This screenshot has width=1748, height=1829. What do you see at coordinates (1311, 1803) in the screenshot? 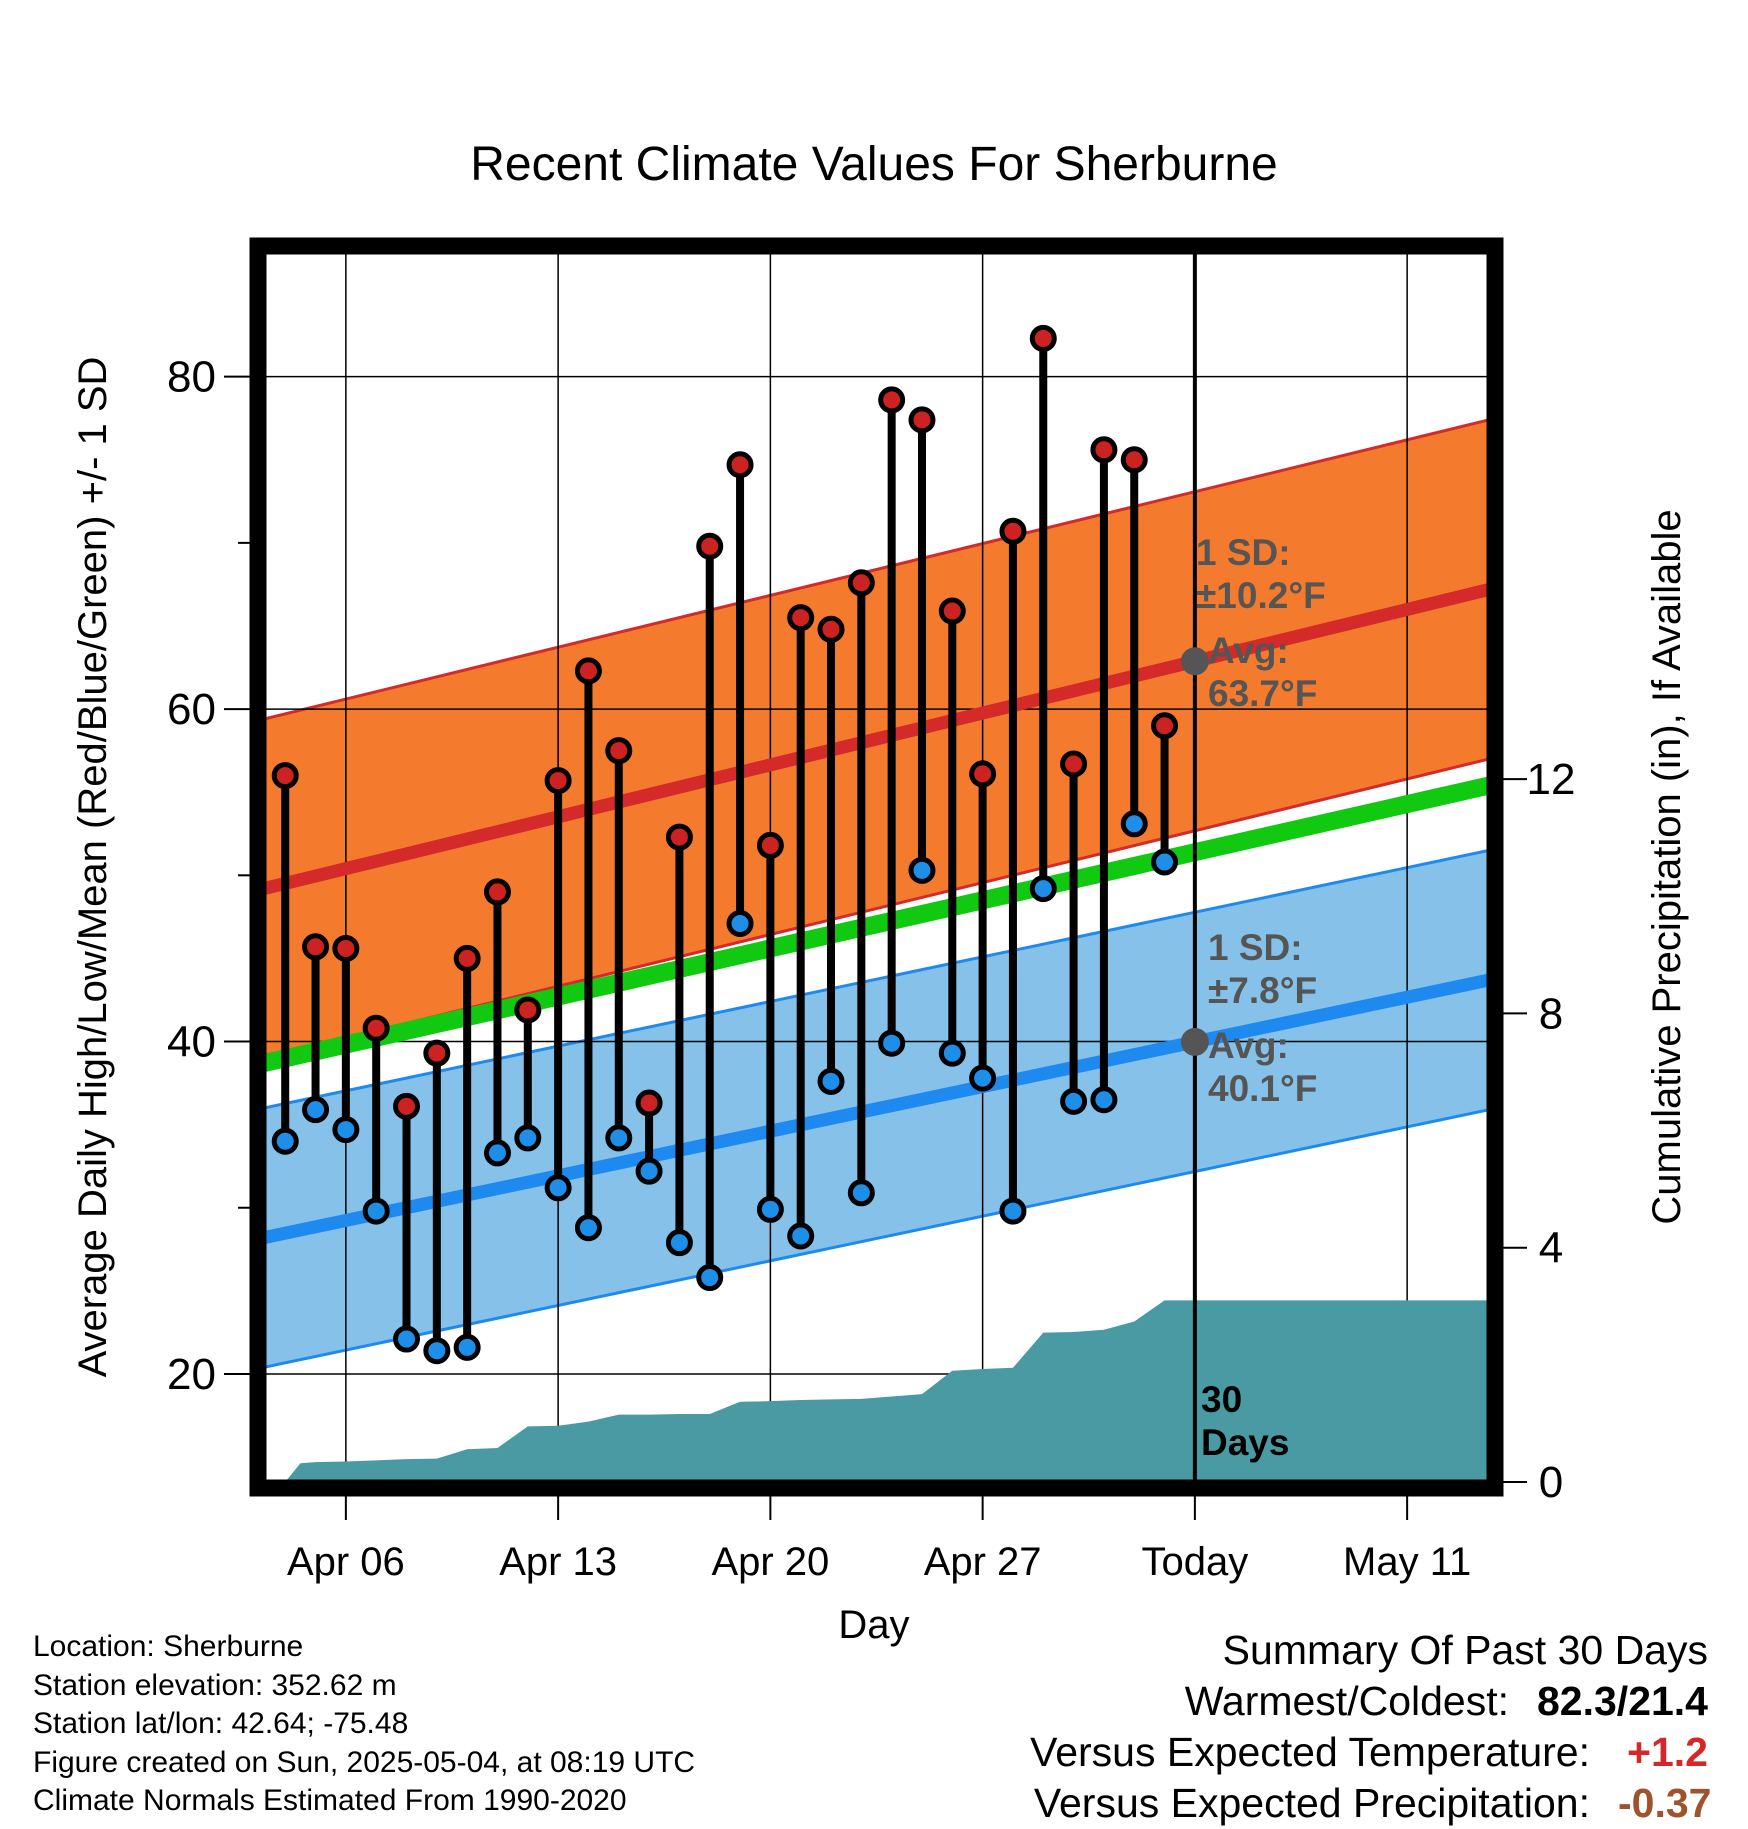
I see `vs-precip-label: Versus Expected Precipitation:` at bounding box center [1311, 1803].